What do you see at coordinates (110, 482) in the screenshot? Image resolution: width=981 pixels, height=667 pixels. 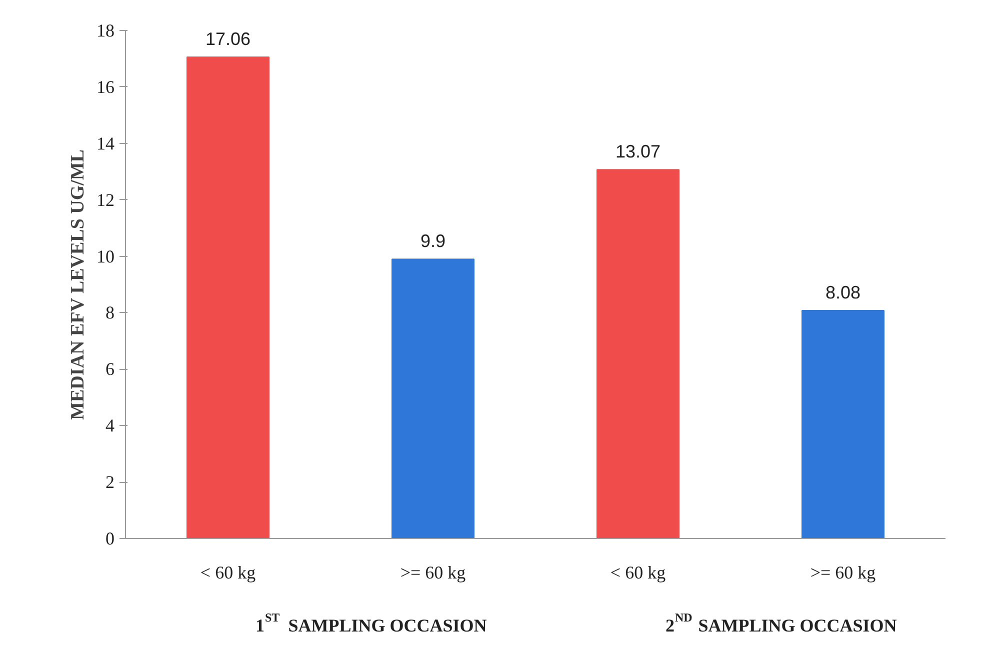 I see `y-tick-label: 2` at bounding box center [110, 482].